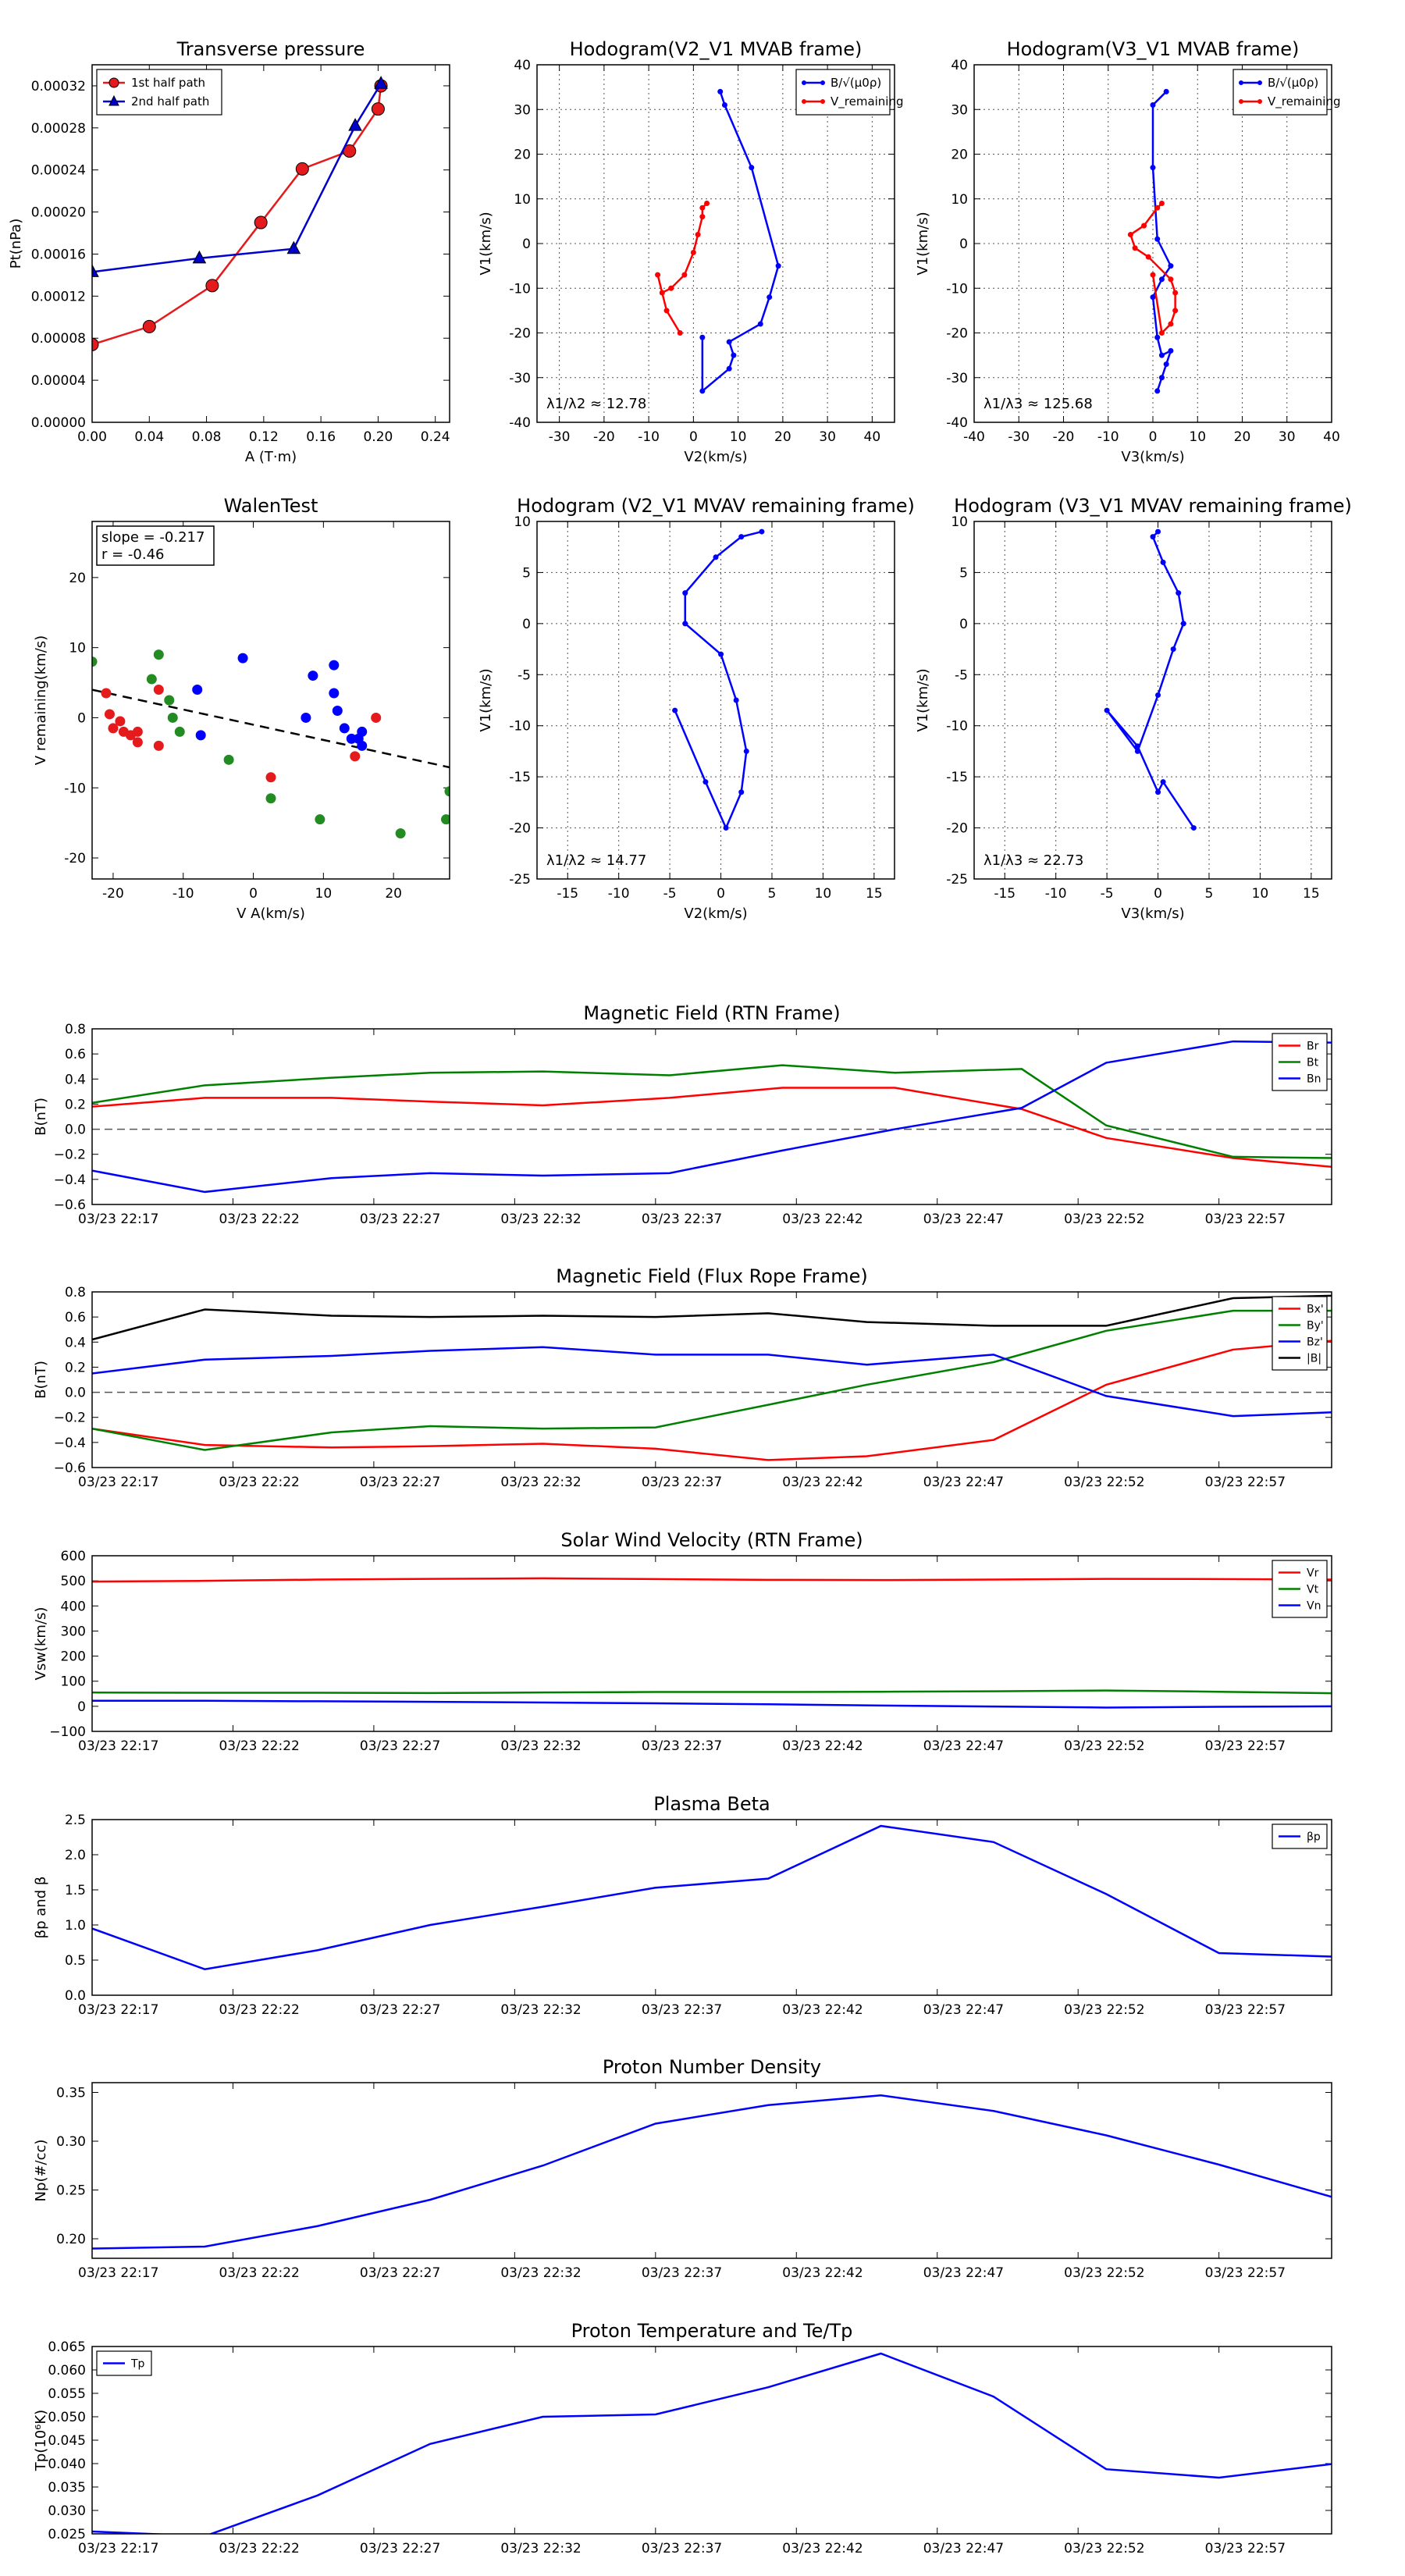 The image size is (1405, 2576). Describe the element at coordinates (827, 437) in the screenshot. I see `hodogram-v2-v1-mvab-xtick-label: 30` at that location.